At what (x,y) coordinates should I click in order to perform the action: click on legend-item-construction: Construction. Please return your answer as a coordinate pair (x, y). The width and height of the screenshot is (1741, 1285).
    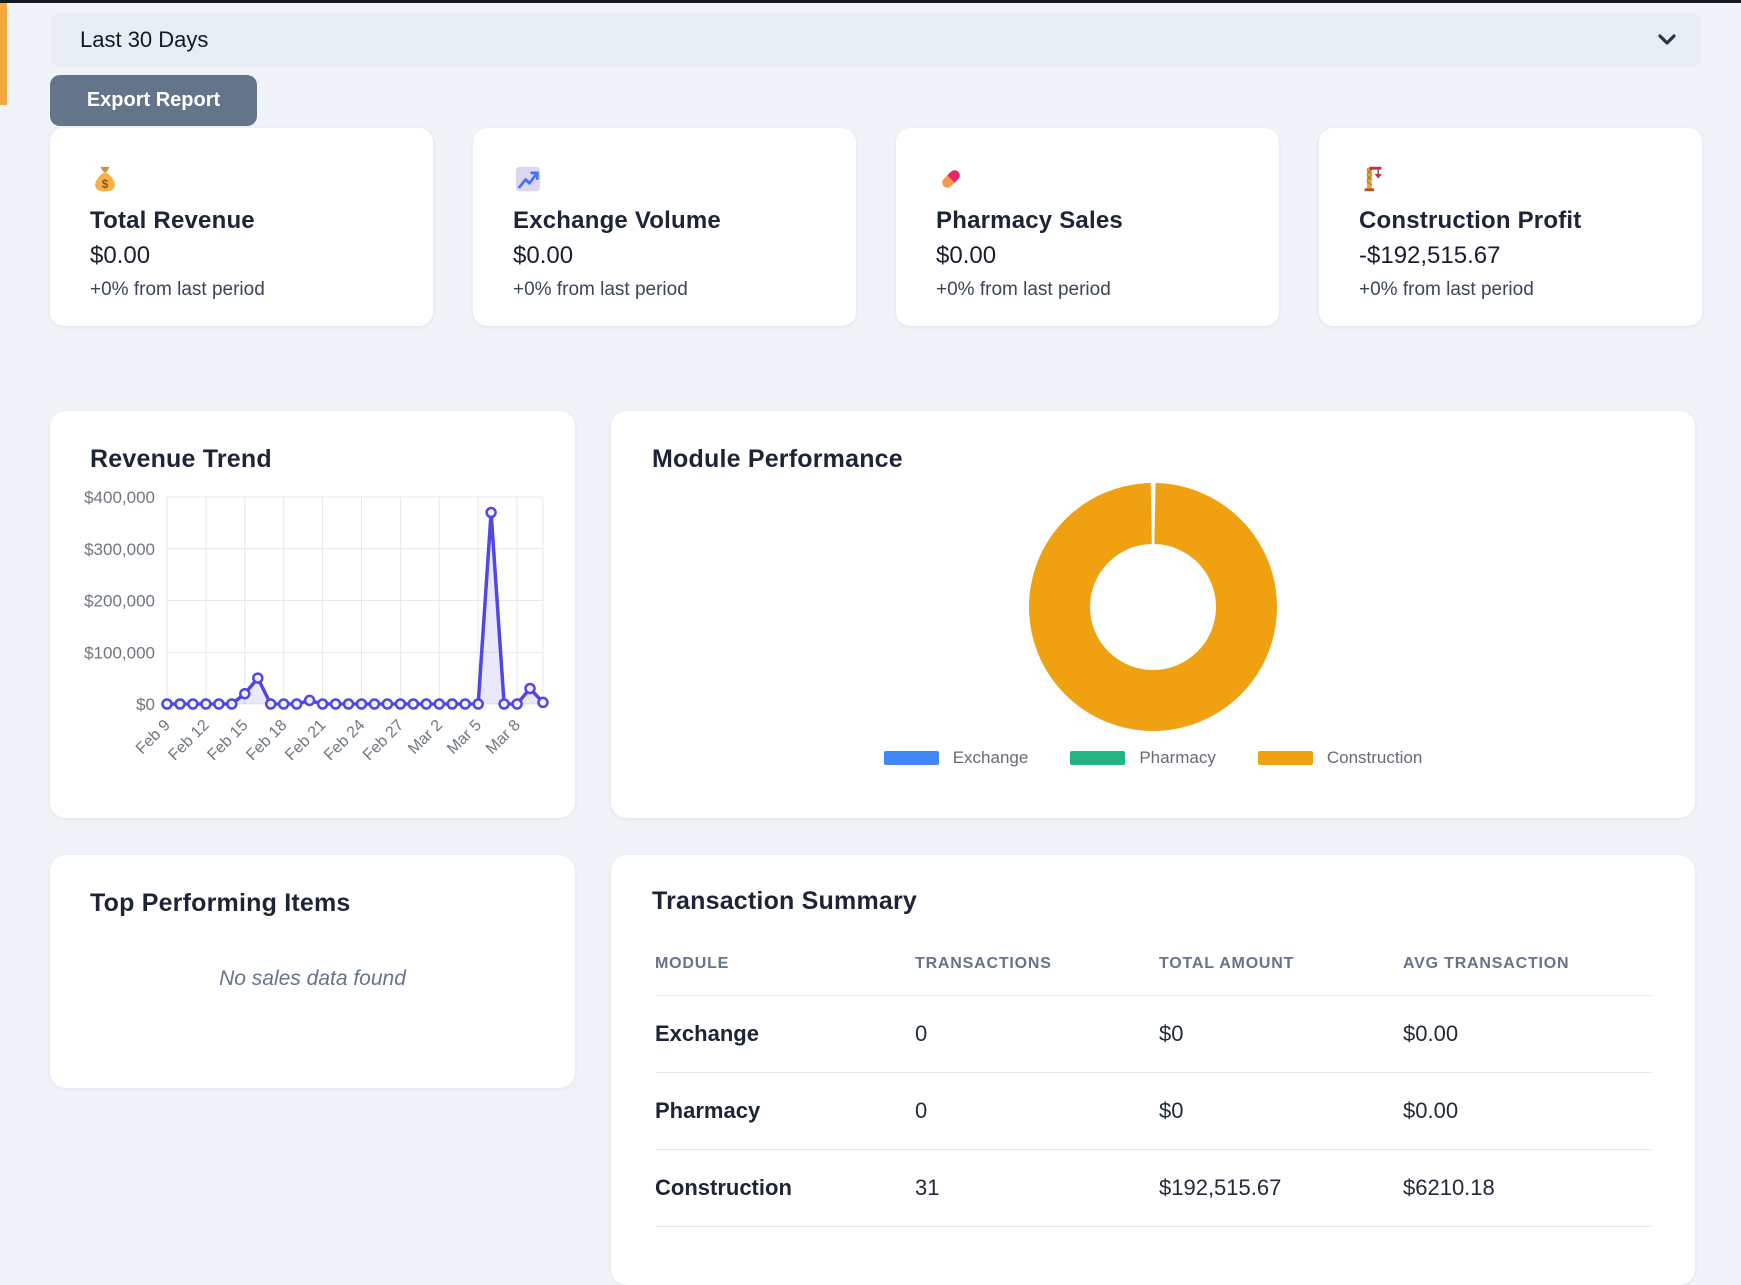
    Looking at the image, I should click on (1340, 758).